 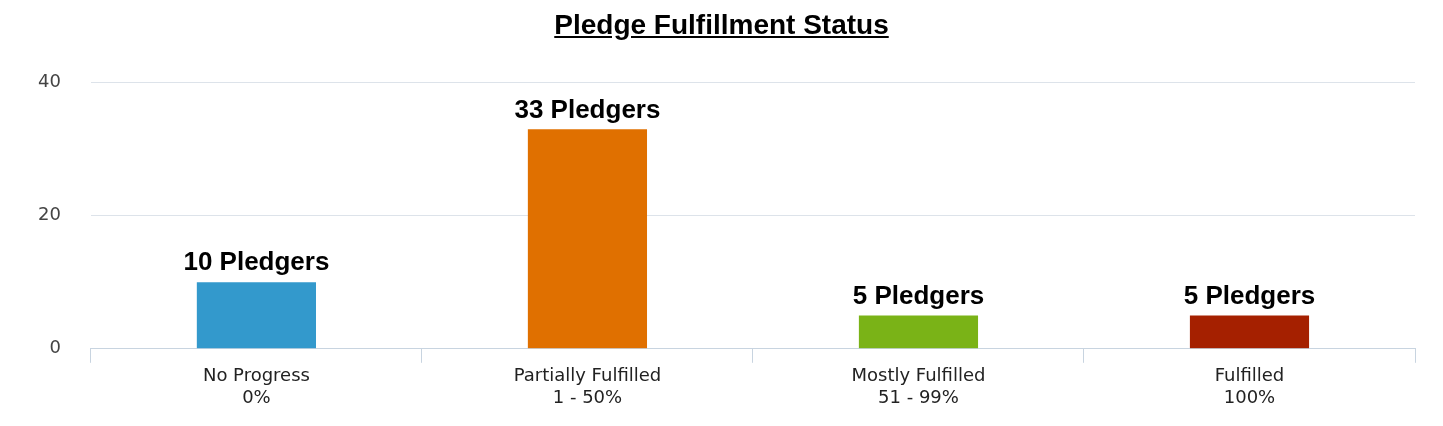 What do you see at coordinates (587, 108) in the screenshot?
I see `data-label: 33 Pledgers` at bounding box center [587, 108].